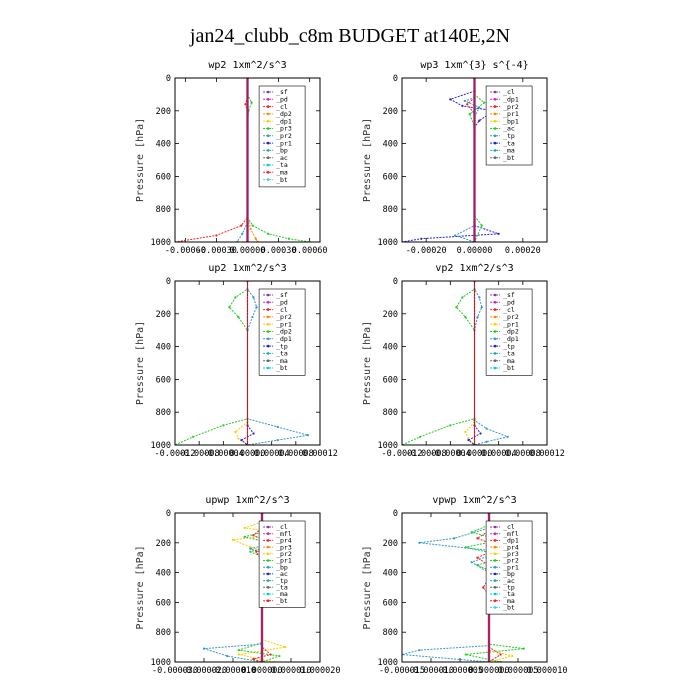 The height and width of the screenshot is (700, 700). I want to click on plot-frame, so click(247, 160).